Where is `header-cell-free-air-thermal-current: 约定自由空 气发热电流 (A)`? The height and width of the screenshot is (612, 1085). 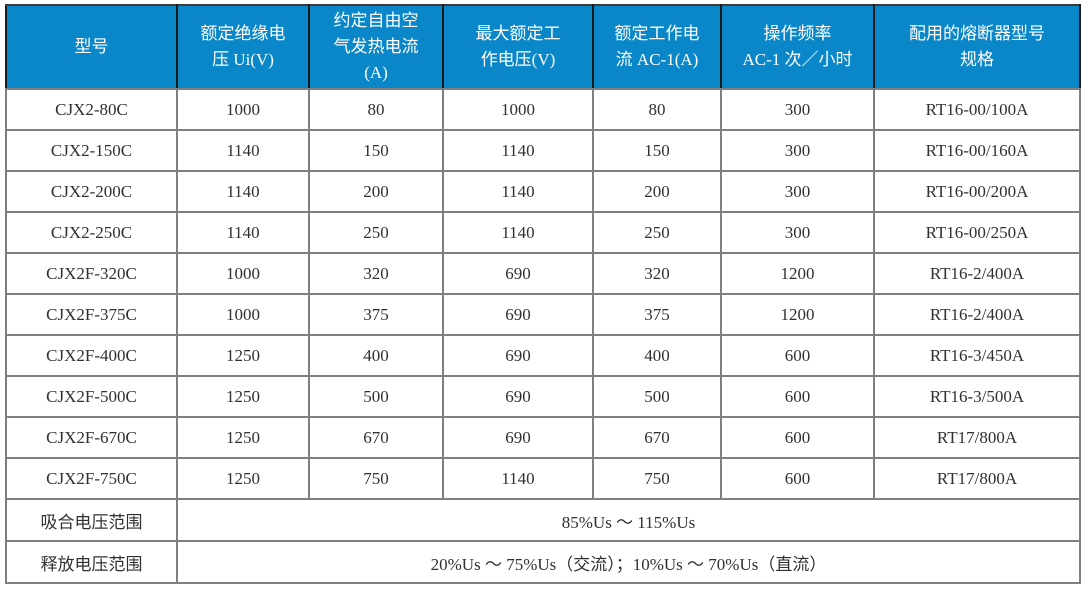
header-cell-free-air-thermal-current: 约定自由空 气发热电流 (A) is located at coordinates (376, 47).